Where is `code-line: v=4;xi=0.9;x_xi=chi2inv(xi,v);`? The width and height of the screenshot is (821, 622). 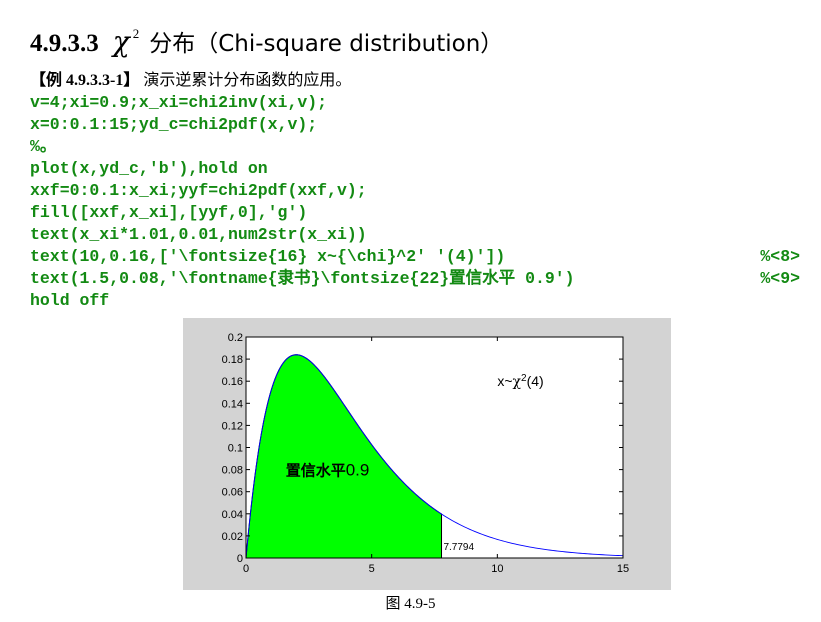 code-line: v=4;xi=0.9;x_xi=chi2inv(xi,v); is located at coordinates (415, 103).